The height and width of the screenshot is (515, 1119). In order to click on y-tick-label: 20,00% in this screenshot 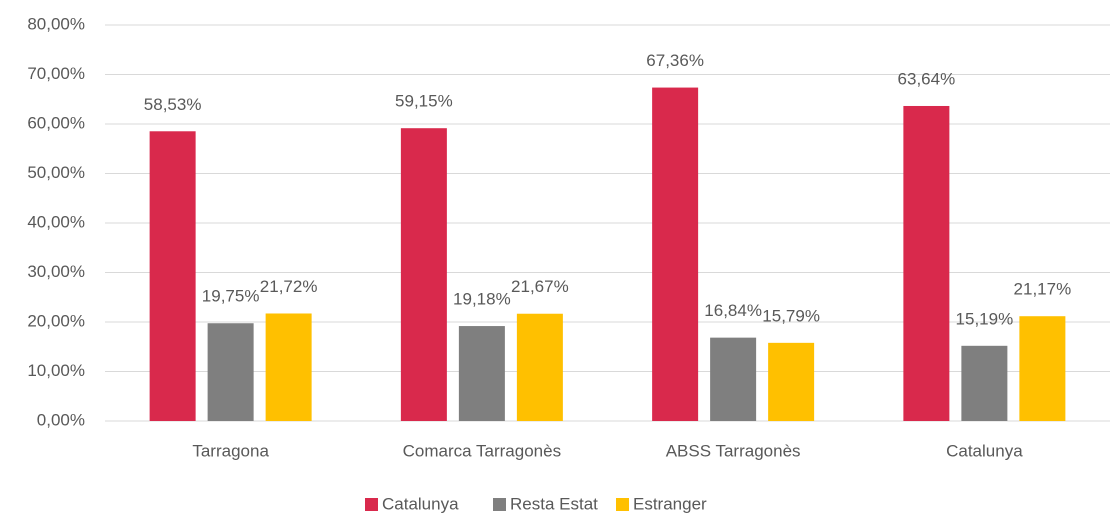, I will do `click(56, 320)`.